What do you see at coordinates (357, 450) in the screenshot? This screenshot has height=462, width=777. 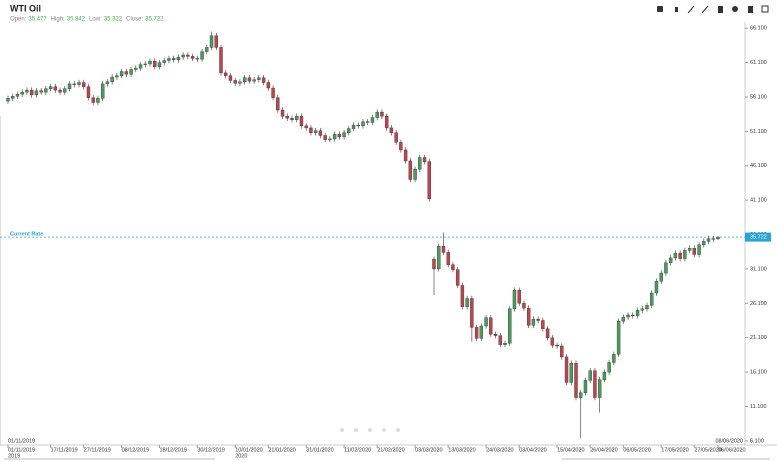 I see `x-tick-label: 11/02/2020` at bounding box center [357, 450].